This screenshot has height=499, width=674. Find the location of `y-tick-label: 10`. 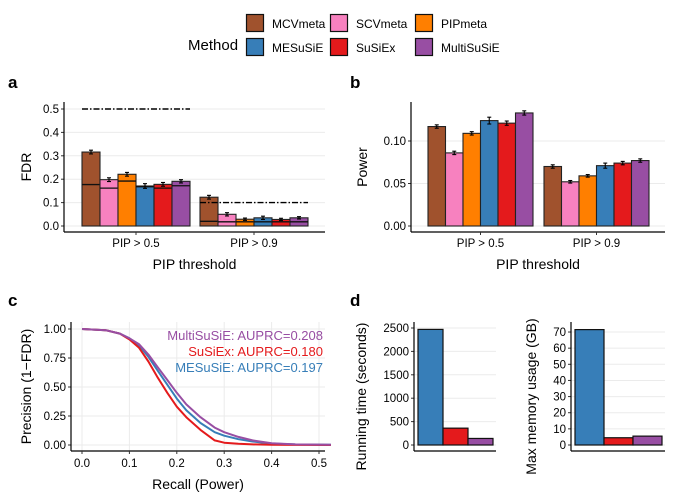

y-tick-label: 10 is located at coordinates (559, 430).